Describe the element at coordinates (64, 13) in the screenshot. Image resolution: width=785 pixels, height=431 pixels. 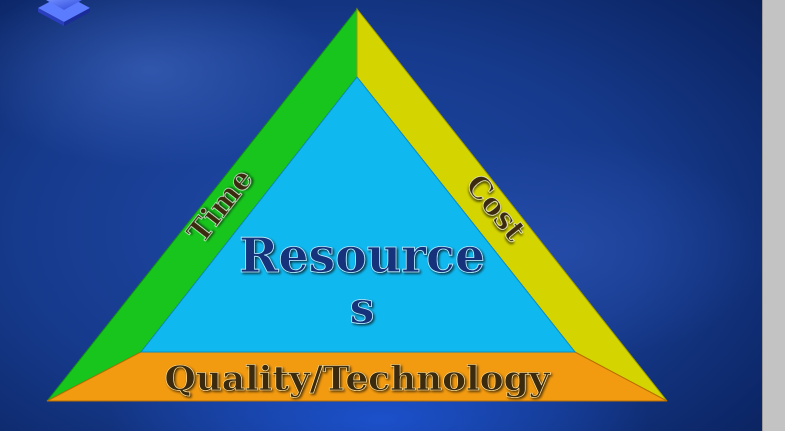
I see `cube-logo-icon` at that location.